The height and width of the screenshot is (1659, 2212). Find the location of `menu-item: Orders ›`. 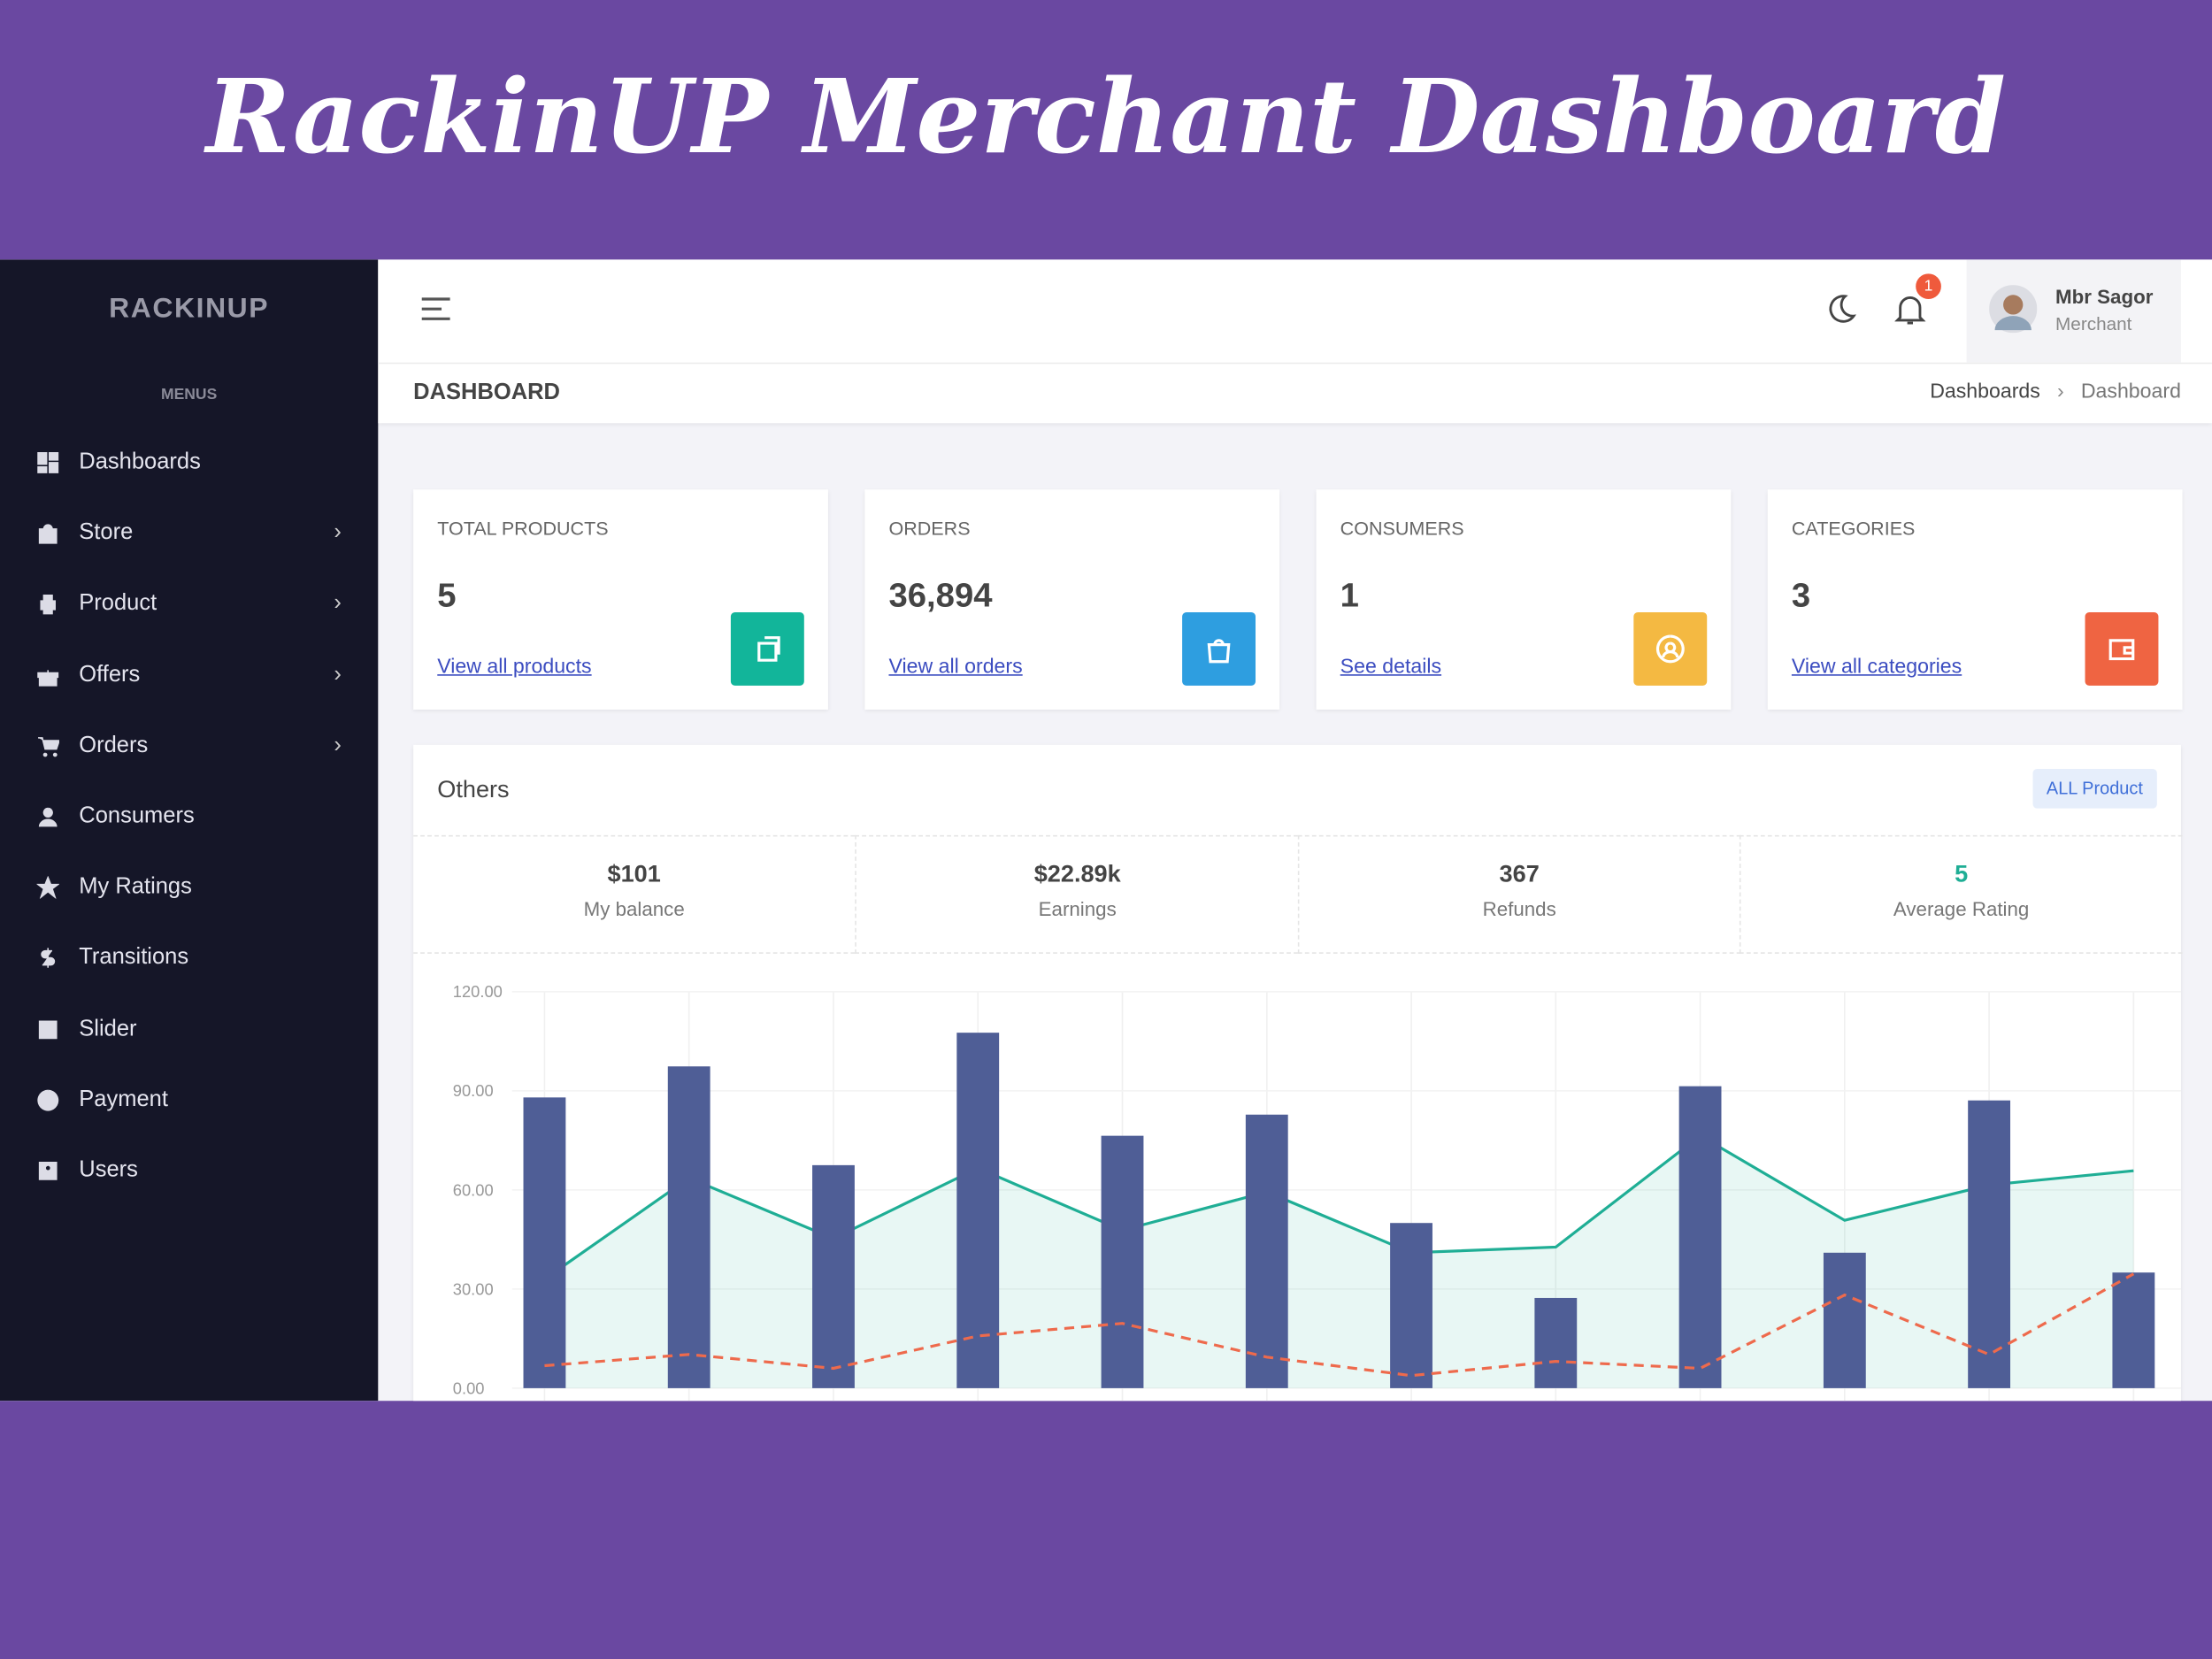

menu-item: Orders › is located at coordinates (199, 746).